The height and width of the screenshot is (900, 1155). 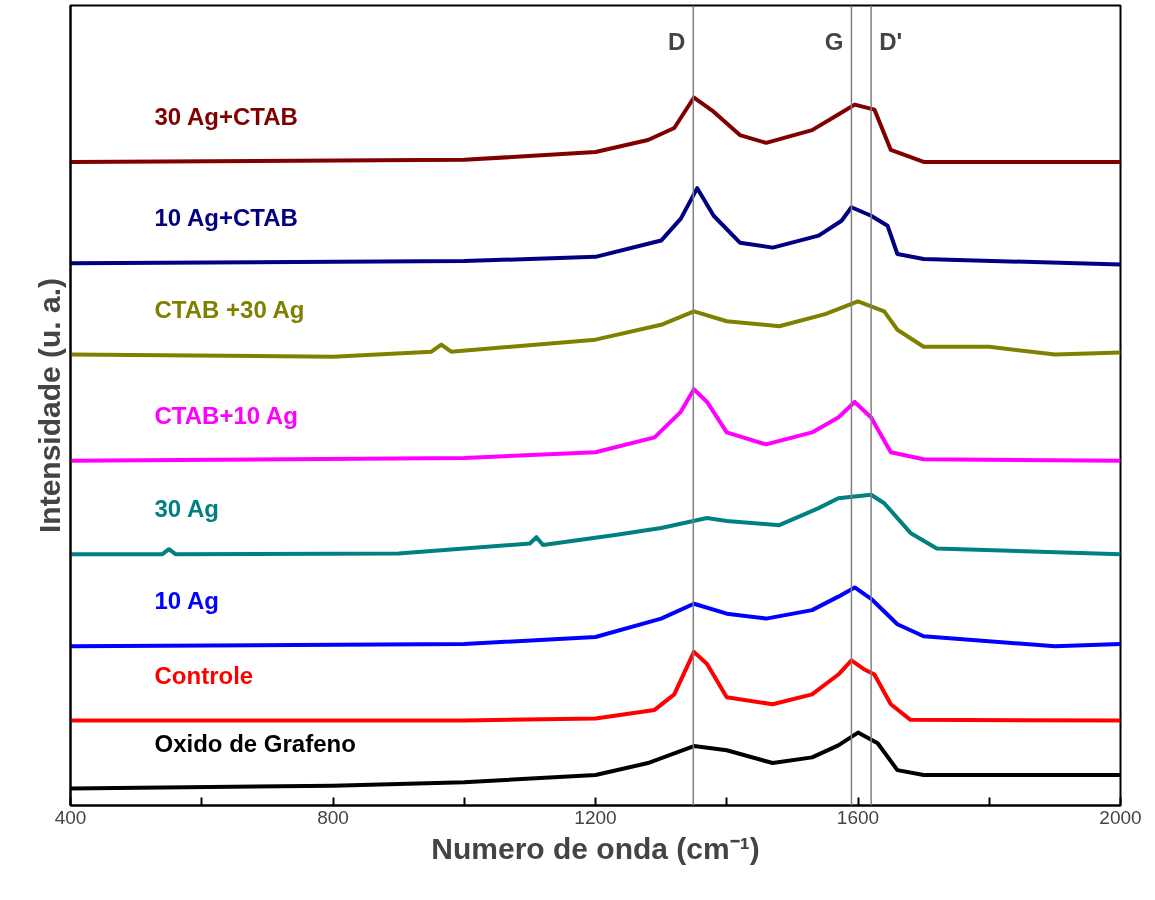 I want to click on x-tick-label: 800, so click(x=333, y=817).